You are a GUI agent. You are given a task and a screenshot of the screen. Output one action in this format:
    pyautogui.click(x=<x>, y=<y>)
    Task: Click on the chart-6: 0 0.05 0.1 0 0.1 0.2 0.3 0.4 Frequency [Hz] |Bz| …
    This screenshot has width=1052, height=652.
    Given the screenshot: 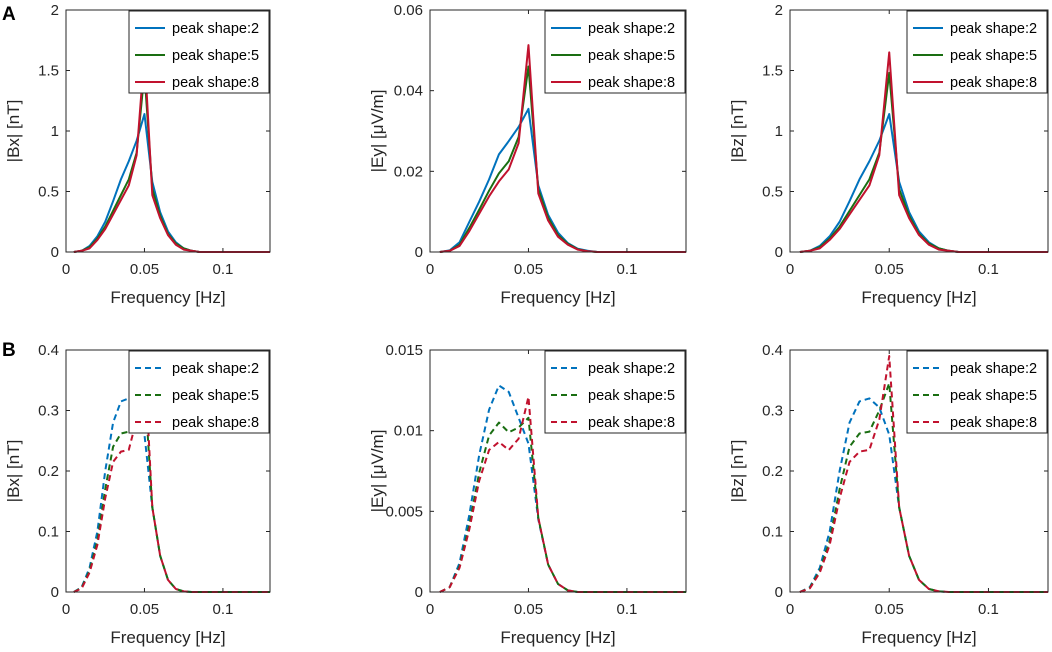 What is the action you would take?
    pyautogui.click(x=888, y=494)
    